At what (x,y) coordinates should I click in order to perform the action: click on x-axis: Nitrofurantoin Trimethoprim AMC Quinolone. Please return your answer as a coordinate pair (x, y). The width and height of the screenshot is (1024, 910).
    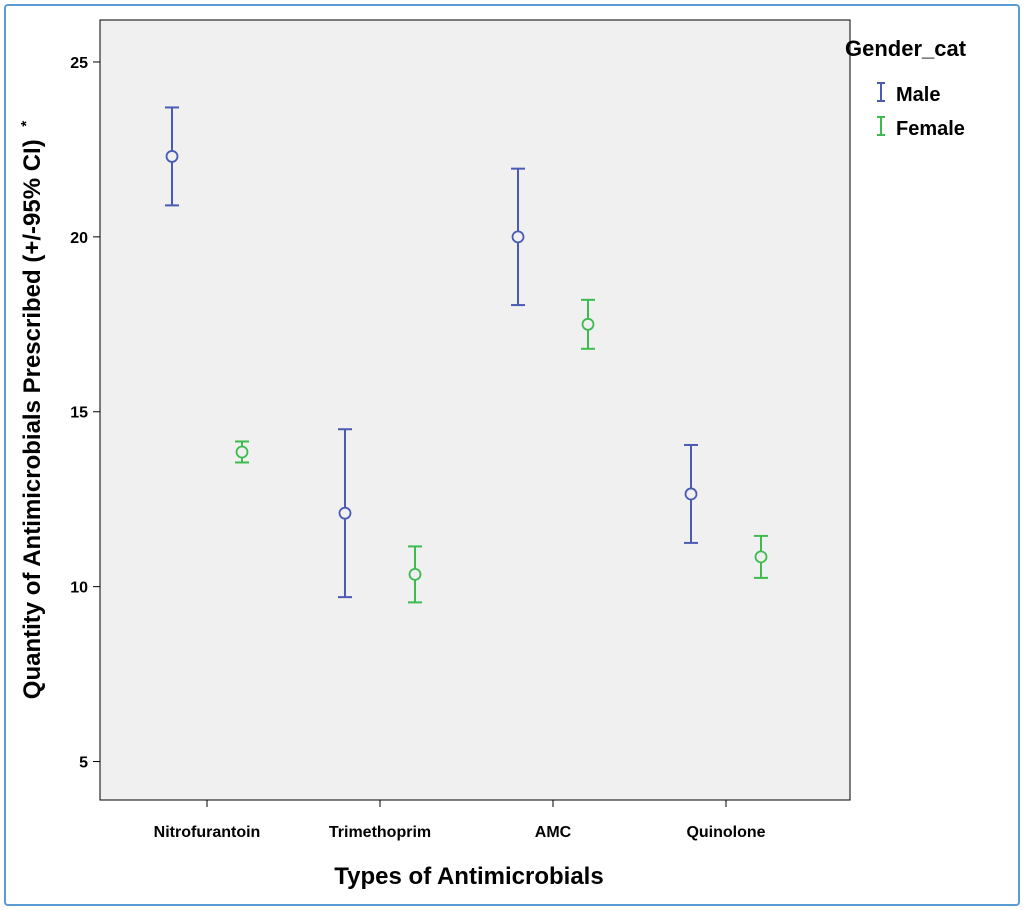
    Looking at the image, I should click on (460, 820).